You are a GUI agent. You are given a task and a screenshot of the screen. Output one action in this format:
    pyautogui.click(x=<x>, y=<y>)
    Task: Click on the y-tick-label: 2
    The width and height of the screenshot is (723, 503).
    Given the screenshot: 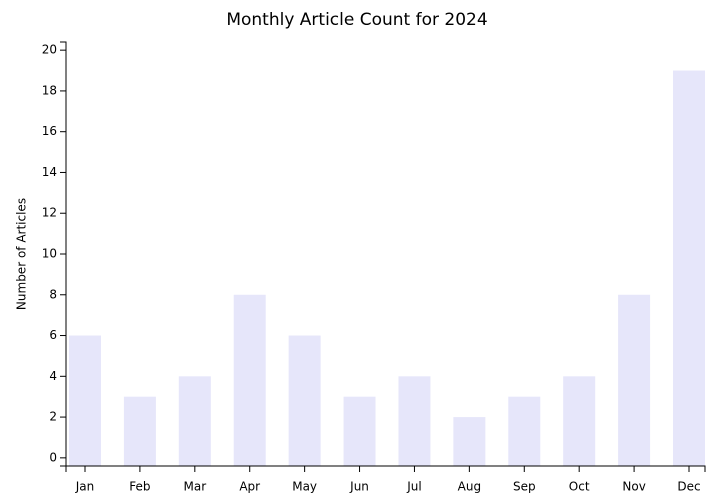 What is the action you would take?
    pyautogui.click(x=53, y=417)
    